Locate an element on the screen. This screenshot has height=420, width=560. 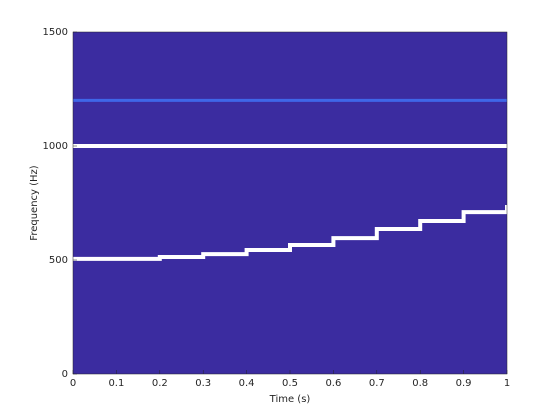
x-tick-label: 0 is located at coordinates (73, 383).